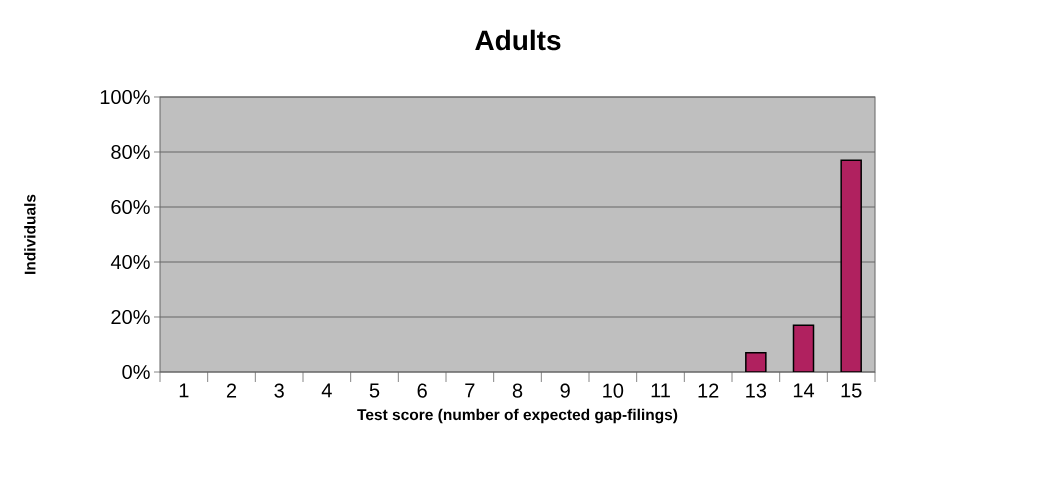 This screenshot has height=477, width=1052. I want to click on x-tick-label: 1, so click(184, 390).